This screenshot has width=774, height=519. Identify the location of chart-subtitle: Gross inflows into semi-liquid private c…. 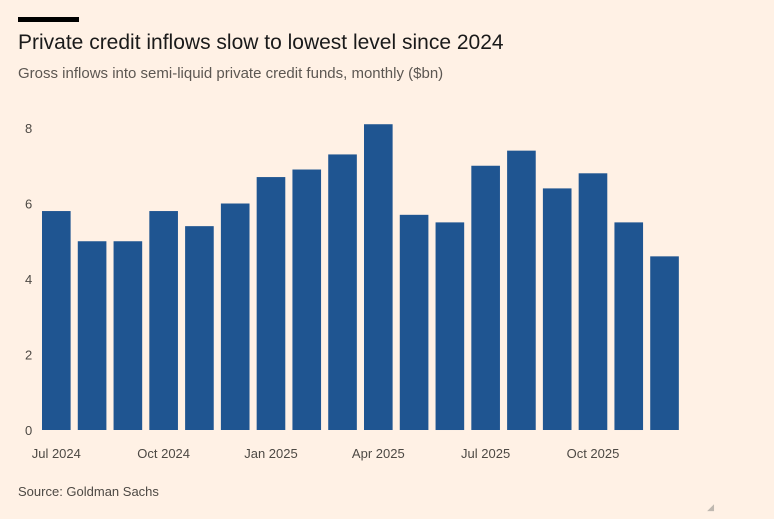
(231, 73).